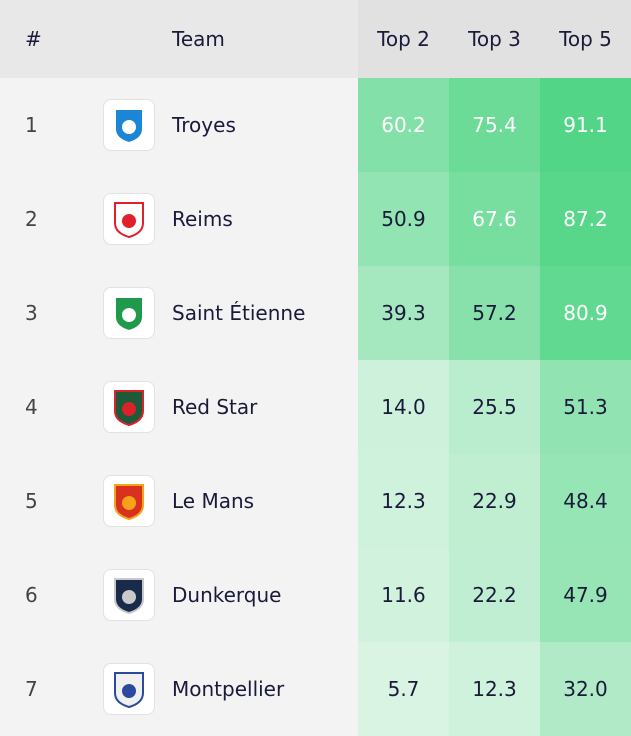  What do you see at coordinates (204, 125) in the screenshot?
I see `team-name: Troyes` at bounding box center [204, 125].